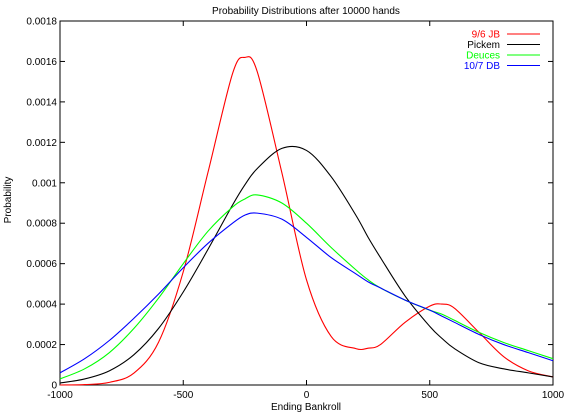 The image size is (567, 413). Describe the element at coordinates (41, 224) in the screenshot. I see `y-tick-label: 0.0008` at that location.